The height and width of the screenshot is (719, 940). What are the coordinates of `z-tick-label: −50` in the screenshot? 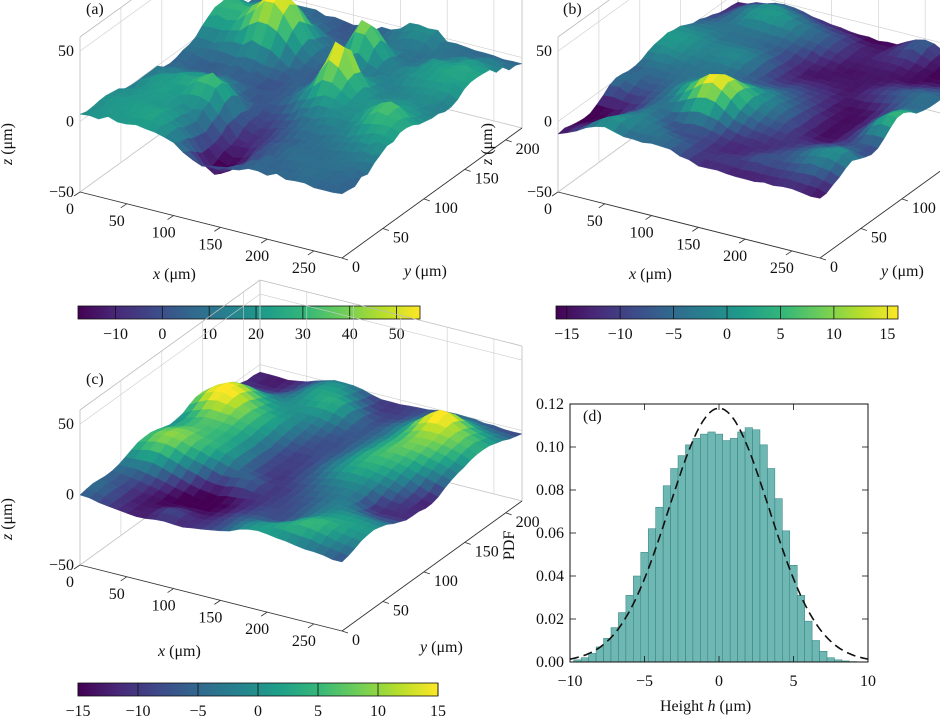 It's located at (61, 192).